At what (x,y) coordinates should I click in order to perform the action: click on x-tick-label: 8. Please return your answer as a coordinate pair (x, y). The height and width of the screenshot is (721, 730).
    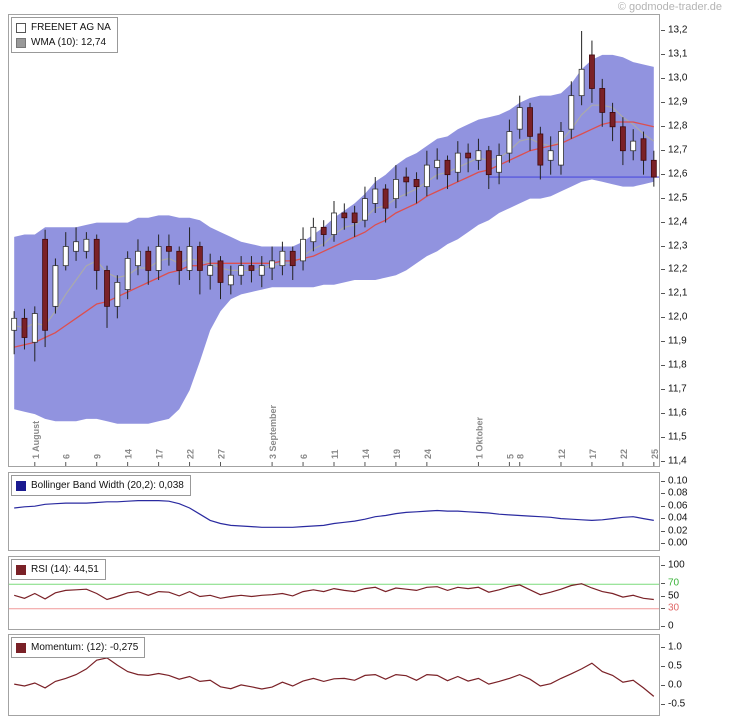
    Looking at the image, I should click on (521, 456).